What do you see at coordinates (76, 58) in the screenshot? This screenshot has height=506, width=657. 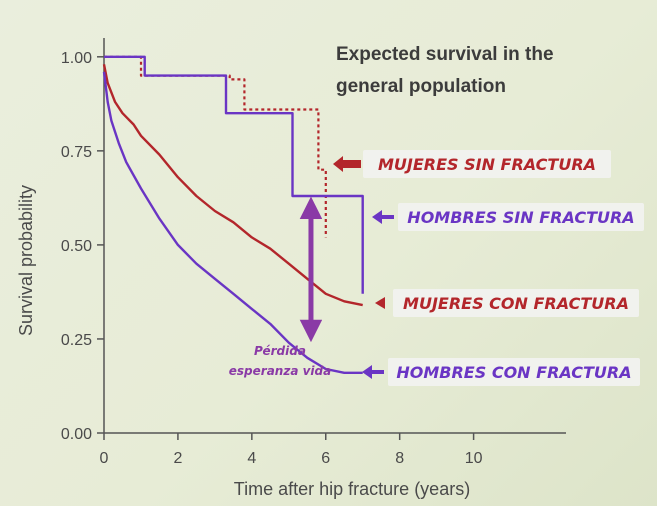 I see `y-tick-label: 1.00` at bounding box center [76, 58].